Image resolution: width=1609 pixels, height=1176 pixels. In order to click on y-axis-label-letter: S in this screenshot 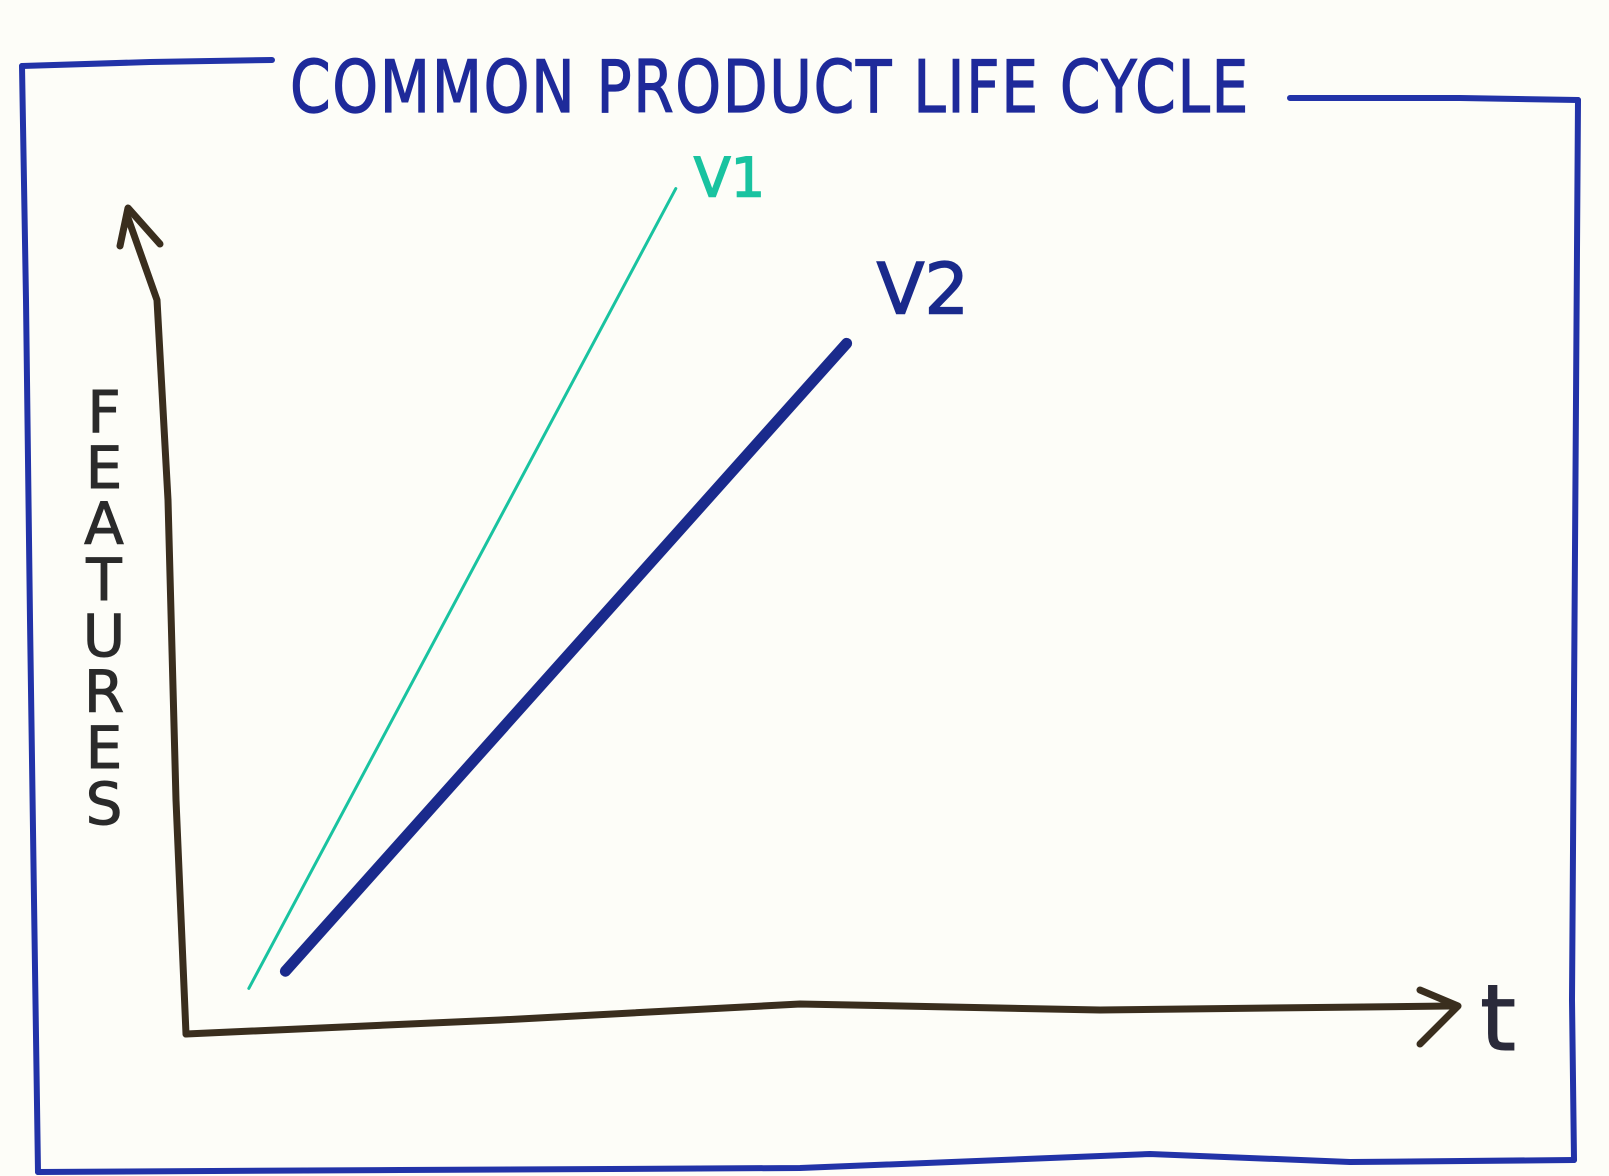, I will do `click(104, 804)`.